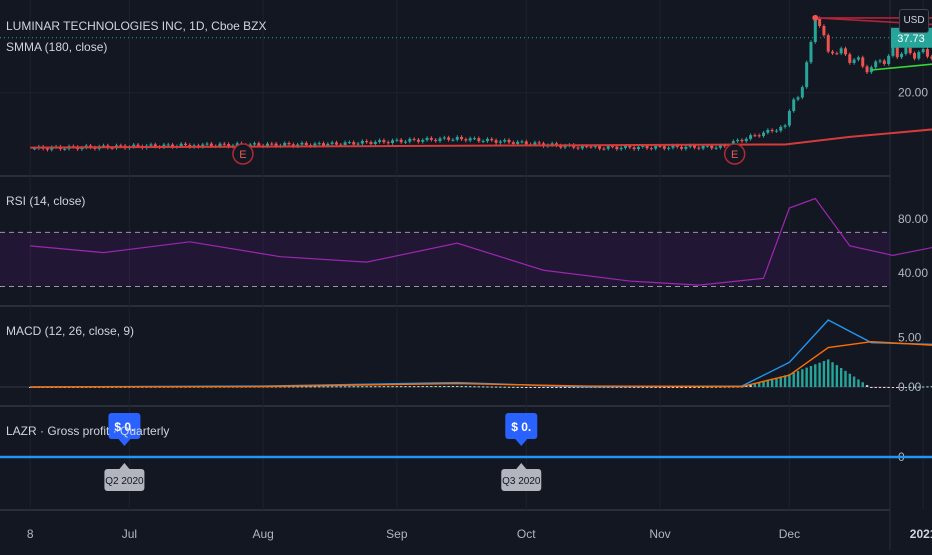 The width and height of the screenshot is (932, 555). What do you see at coordinates (913, 93) in the screenshot?
I see `price-tick-label-0: 20.00` at bounding box center [913, 93].